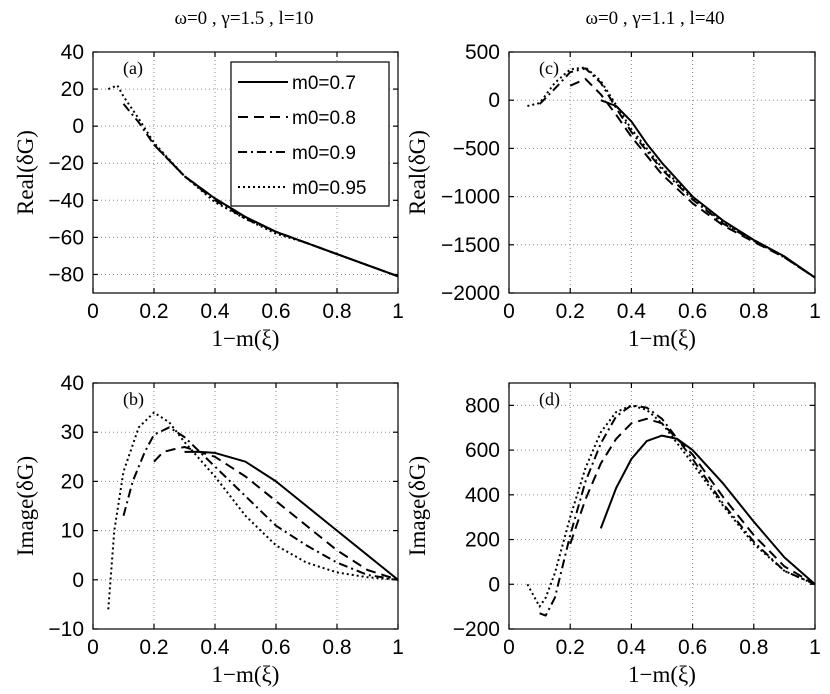 The height and width of the screenshot is (694, 830). I want to click on legend-entry: m0=0.95, so click(302, 188).